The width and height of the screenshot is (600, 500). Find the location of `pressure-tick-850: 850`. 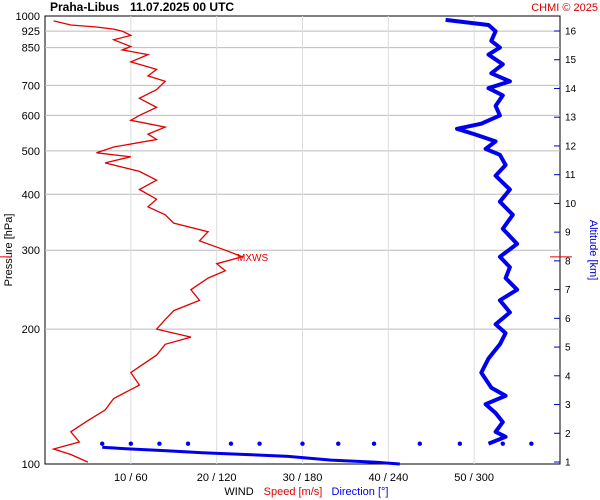

pressure-tick-850: 850 is located at coordinates (31, 49).